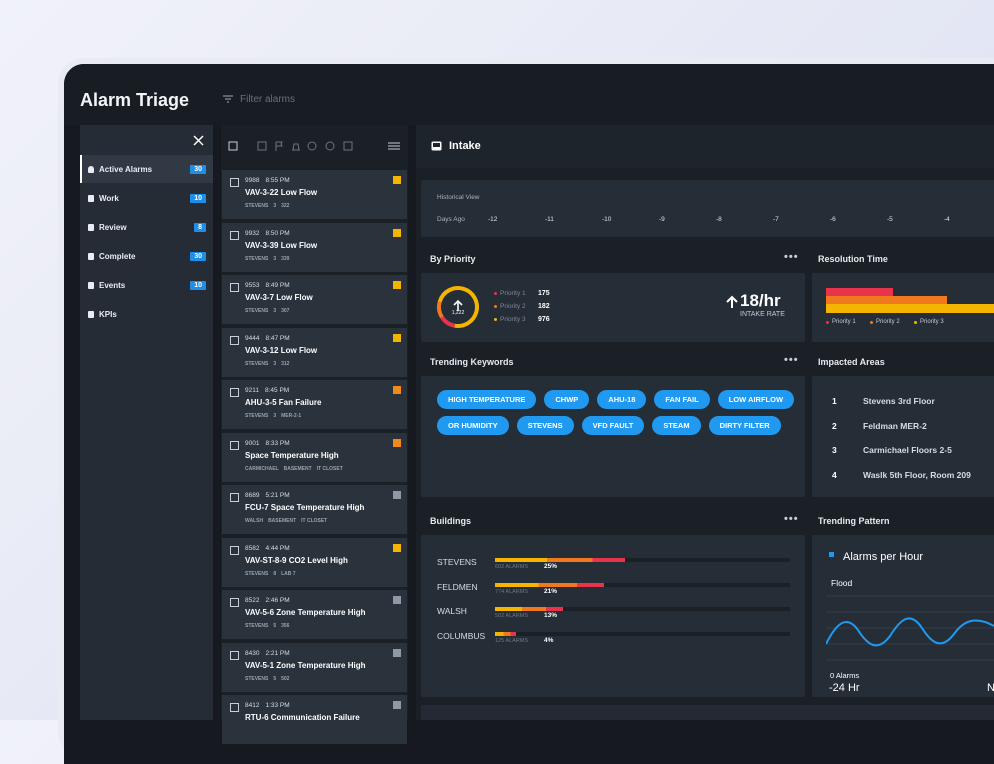  What do you see at coordinates (112, 285) in the screenshot?
I see `nav-label: Events` at bounding box center [112, 285].